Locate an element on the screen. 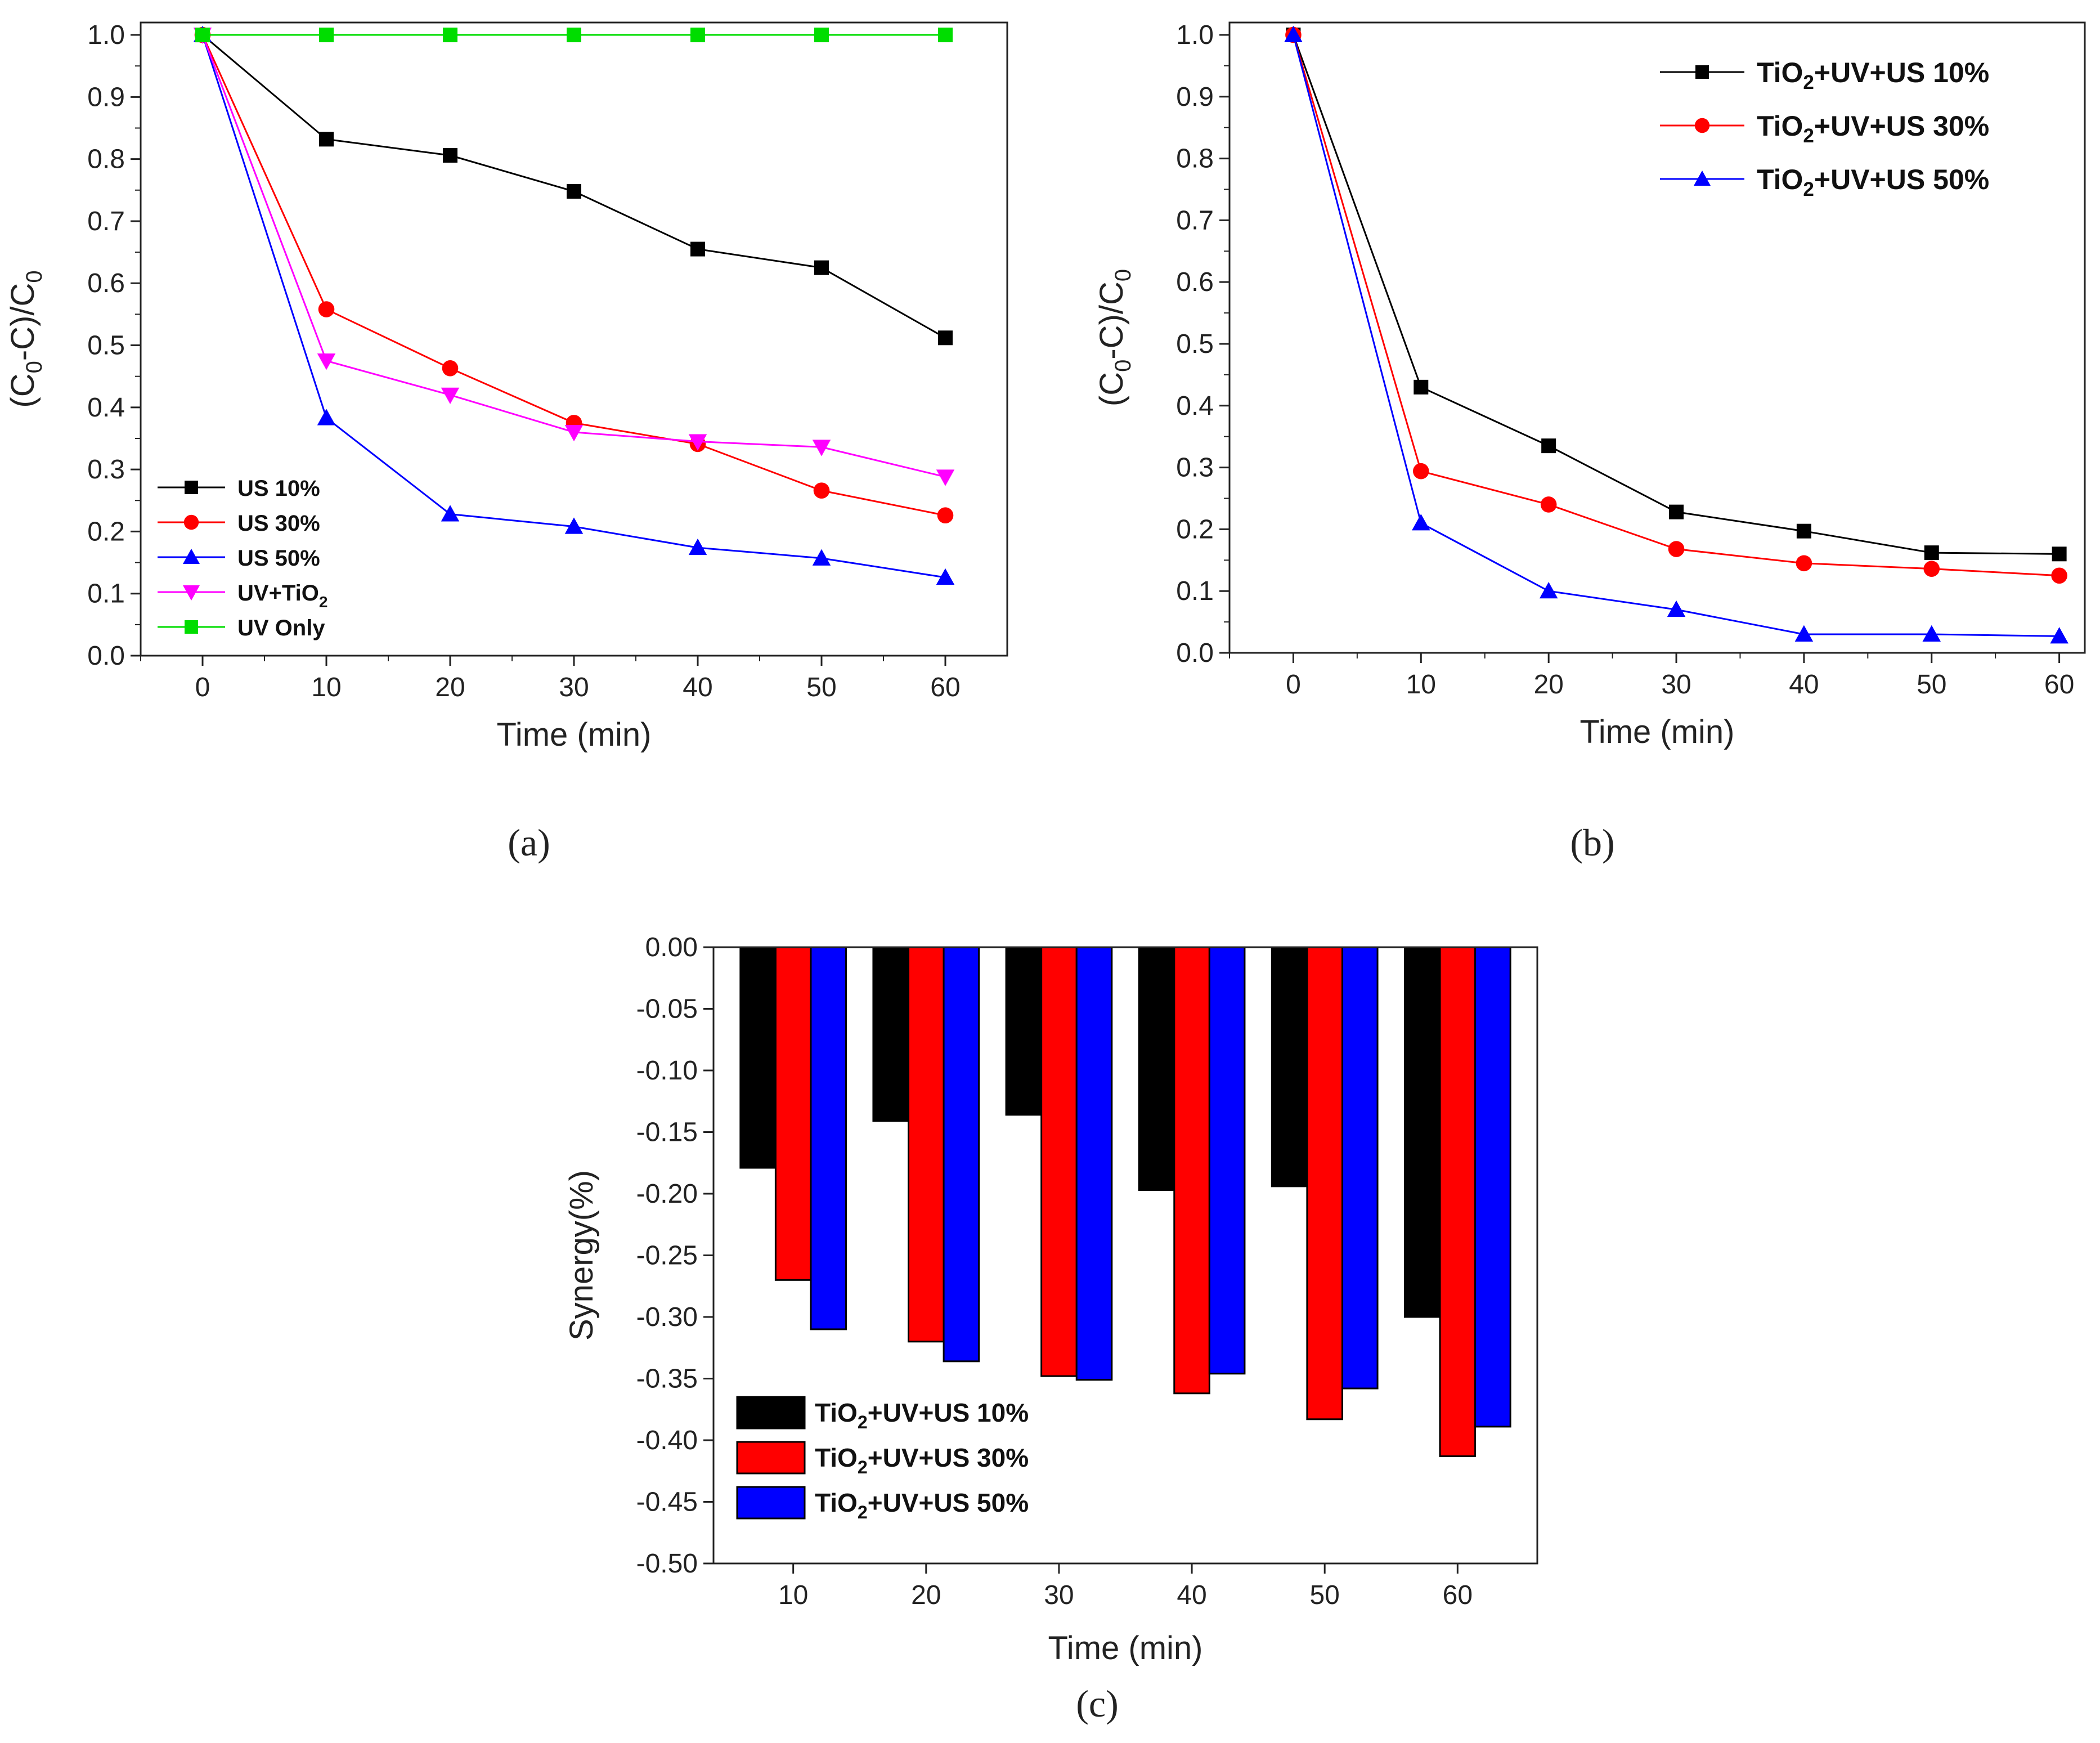 This screenshot has height=1743, width=2100. panel-a-x-axis-label: Time (min) is located at coordinates (574, 734).